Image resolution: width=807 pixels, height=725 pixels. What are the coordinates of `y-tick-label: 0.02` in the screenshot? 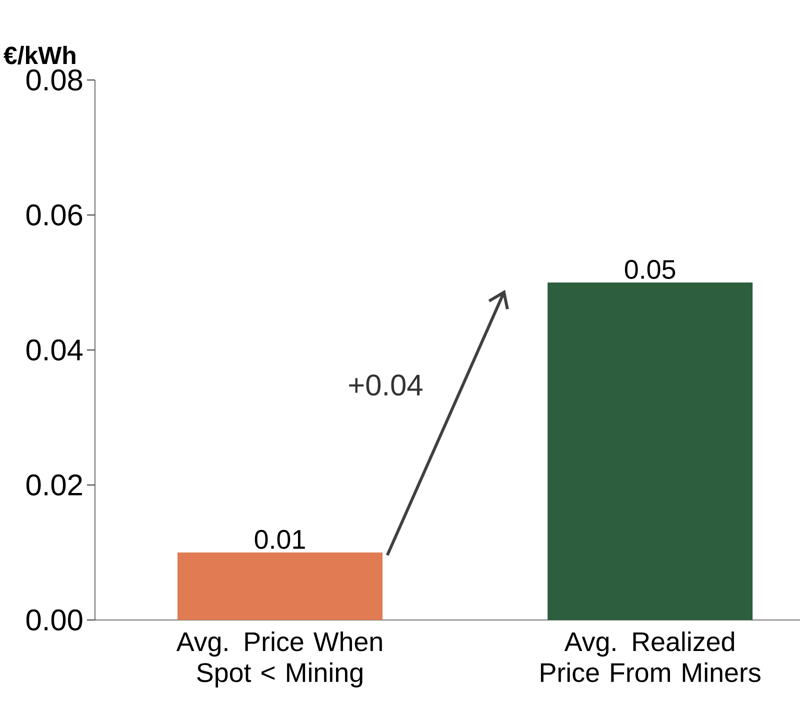 It's located at (54, 485).